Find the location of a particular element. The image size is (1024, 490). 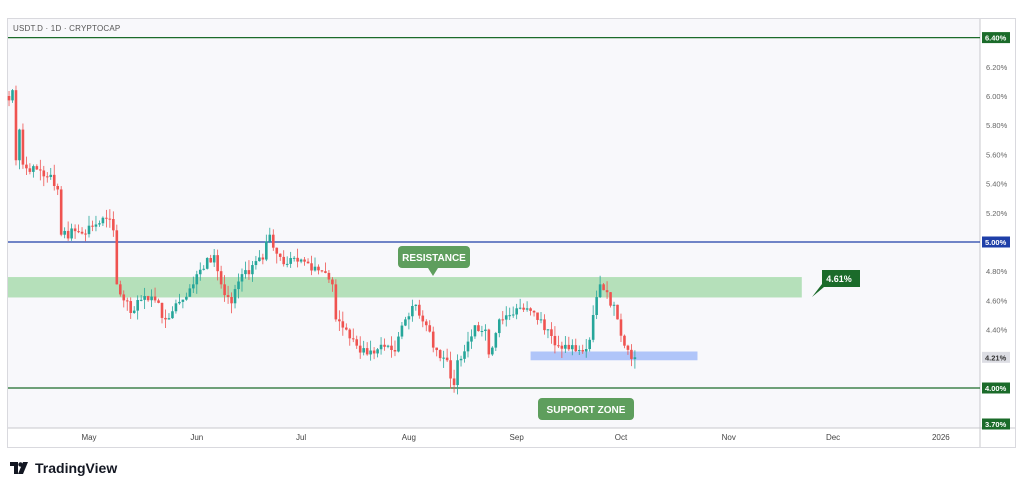

support-label: SUPPORT ZONE is located at coordinates (586, 410).